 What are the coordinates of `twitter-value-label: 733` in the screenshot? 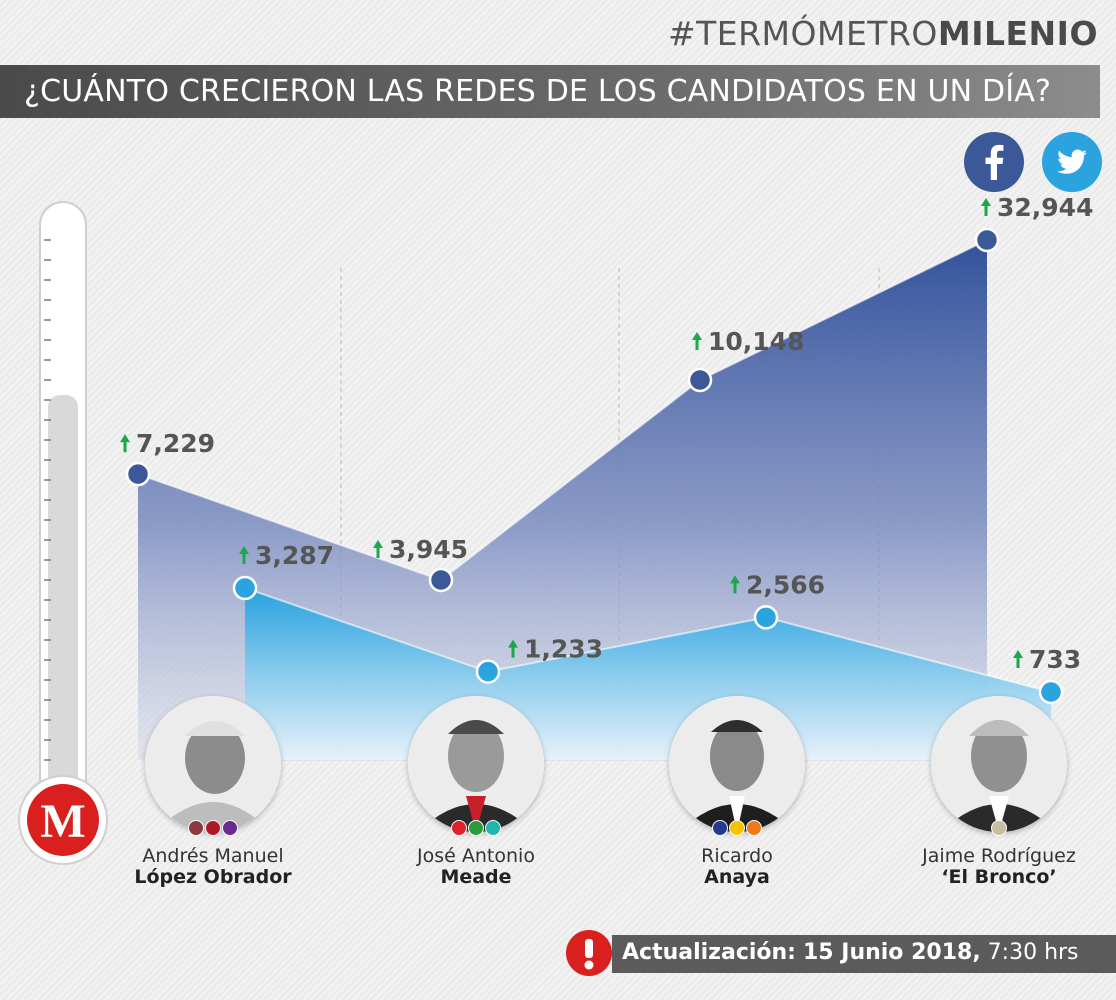 It's located at (1047, 659).